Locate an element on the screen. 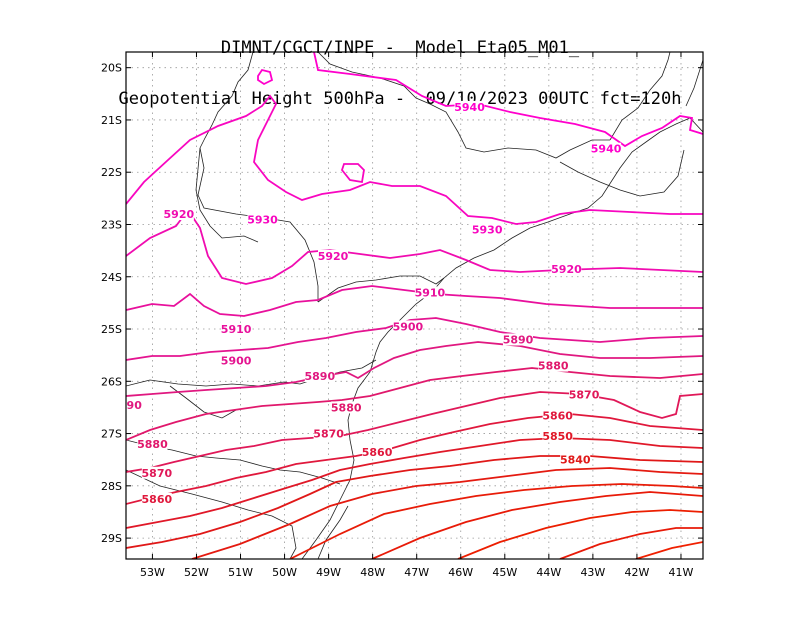 This screenshot has width=800, height=618. x-tick-label: 45W is located at coordinates (504, 572).